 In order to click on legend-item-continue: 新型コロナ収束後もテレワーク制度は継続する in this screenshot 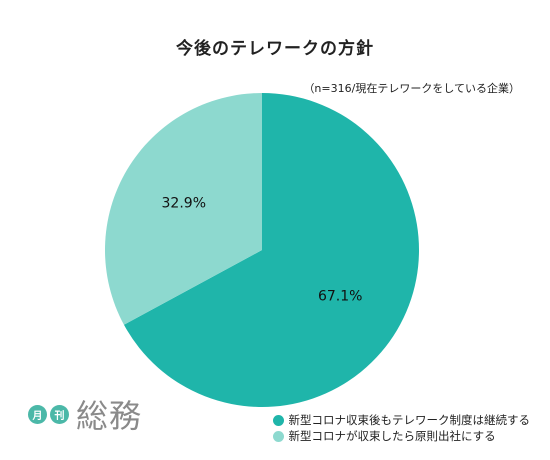, I will do `click(401, 420)`.